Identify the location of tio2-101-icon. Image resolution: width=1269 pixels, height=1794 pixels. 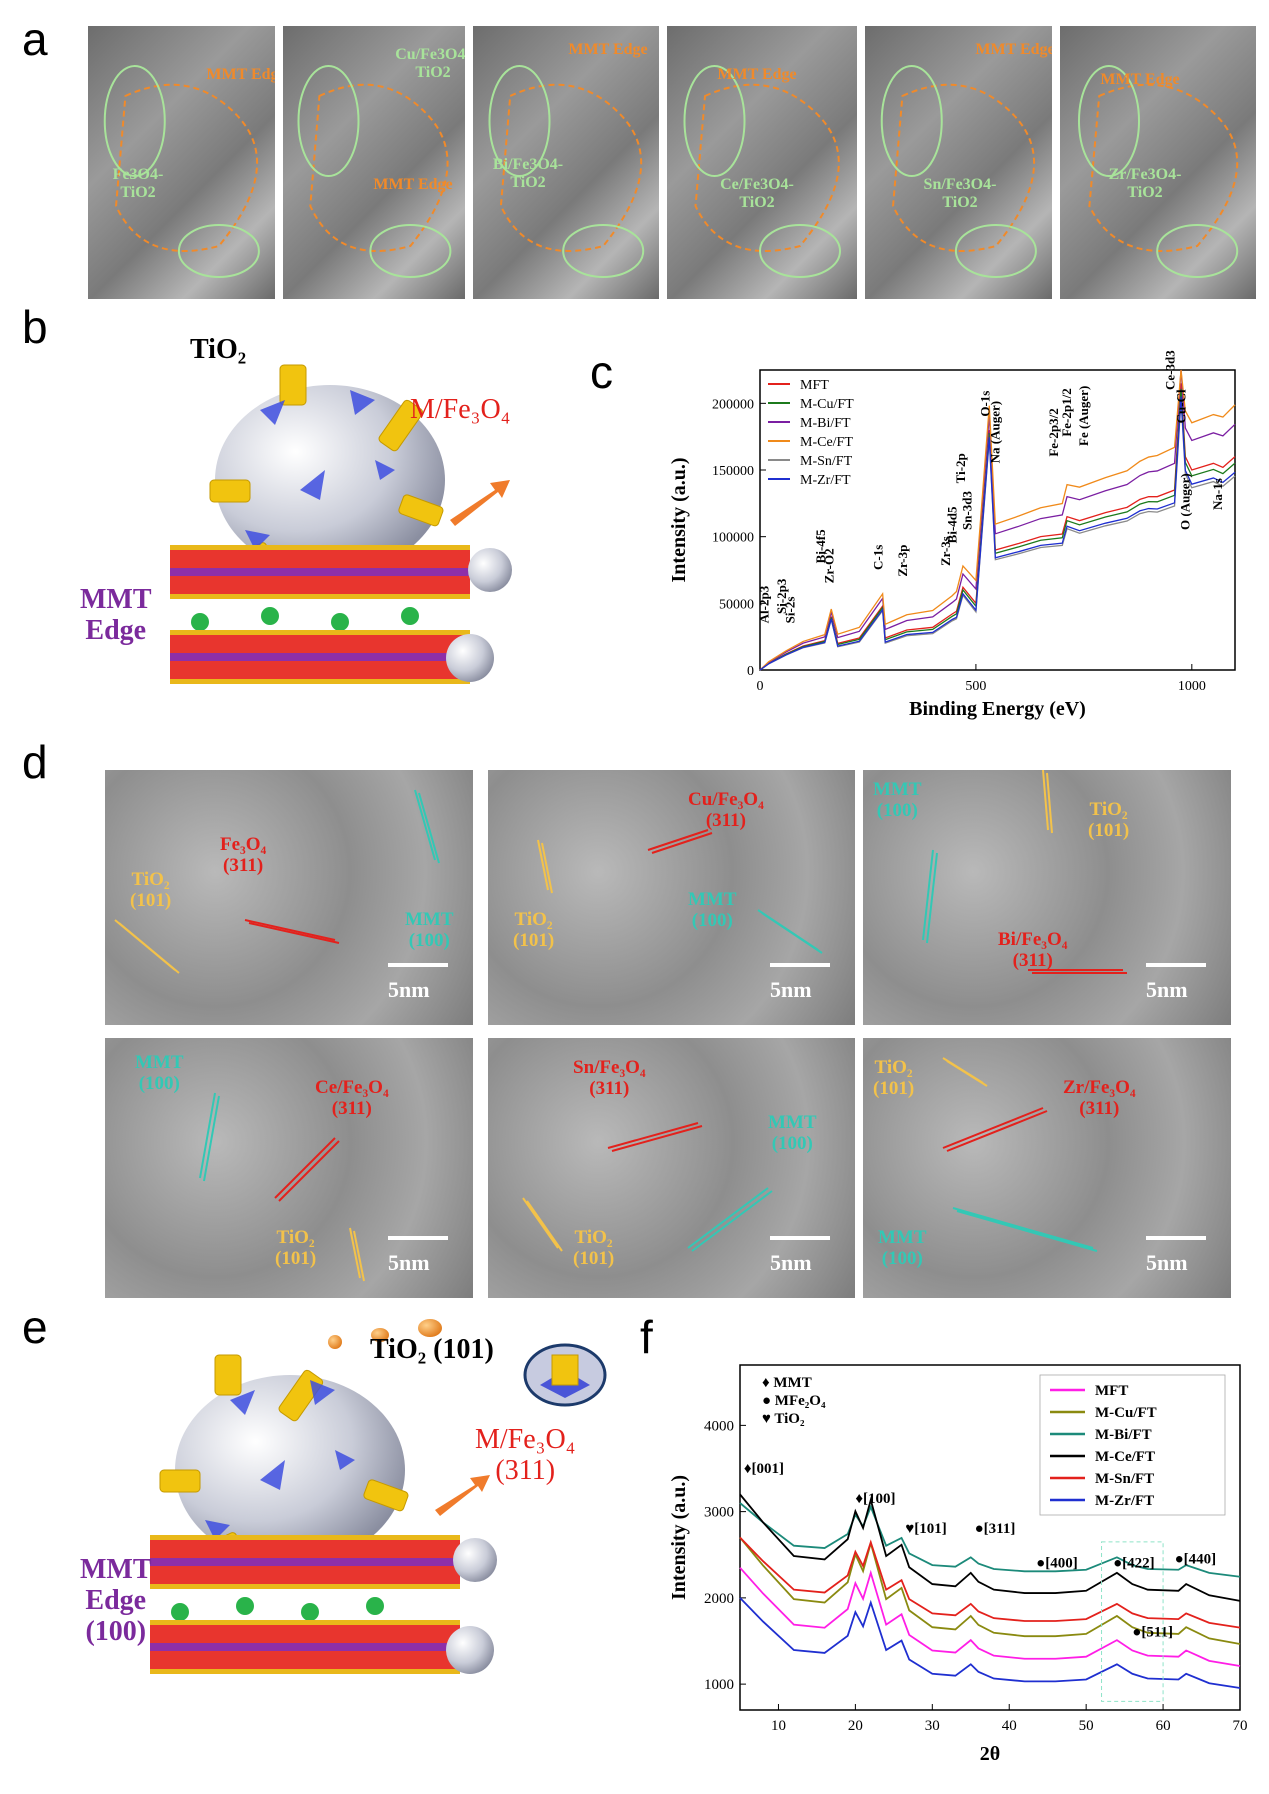
(565, 1375).